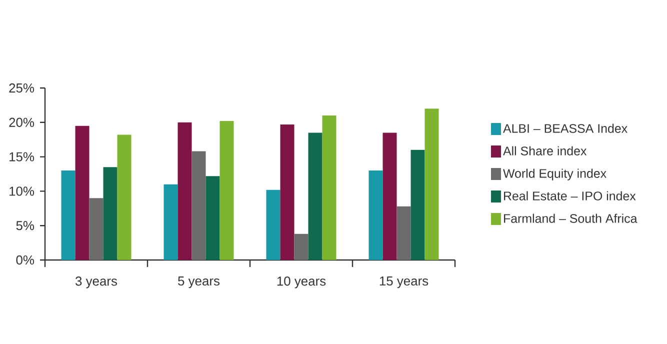 This screenshot has height=344, width=667. I want to click on x-tick-label: 10 years, so click(301, 282).